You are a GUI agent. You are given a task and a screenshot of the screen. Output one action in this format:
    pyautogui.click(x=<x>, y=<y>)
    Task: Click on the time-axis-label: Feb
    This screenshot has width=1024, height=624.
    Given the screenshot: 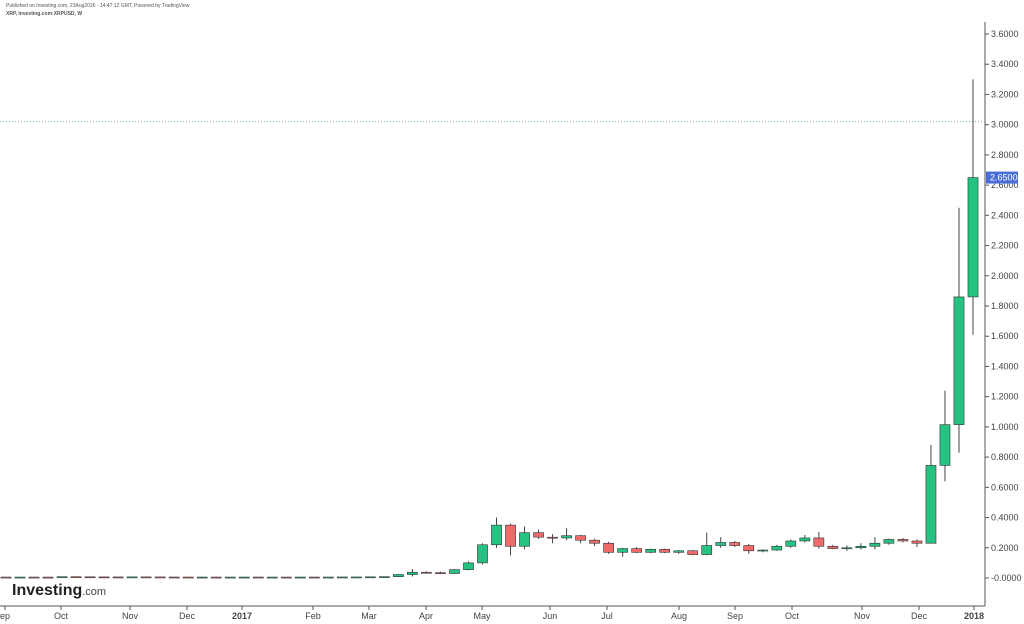 What is the action you would take?
    pyautogui.click(x=313, y=616)
    